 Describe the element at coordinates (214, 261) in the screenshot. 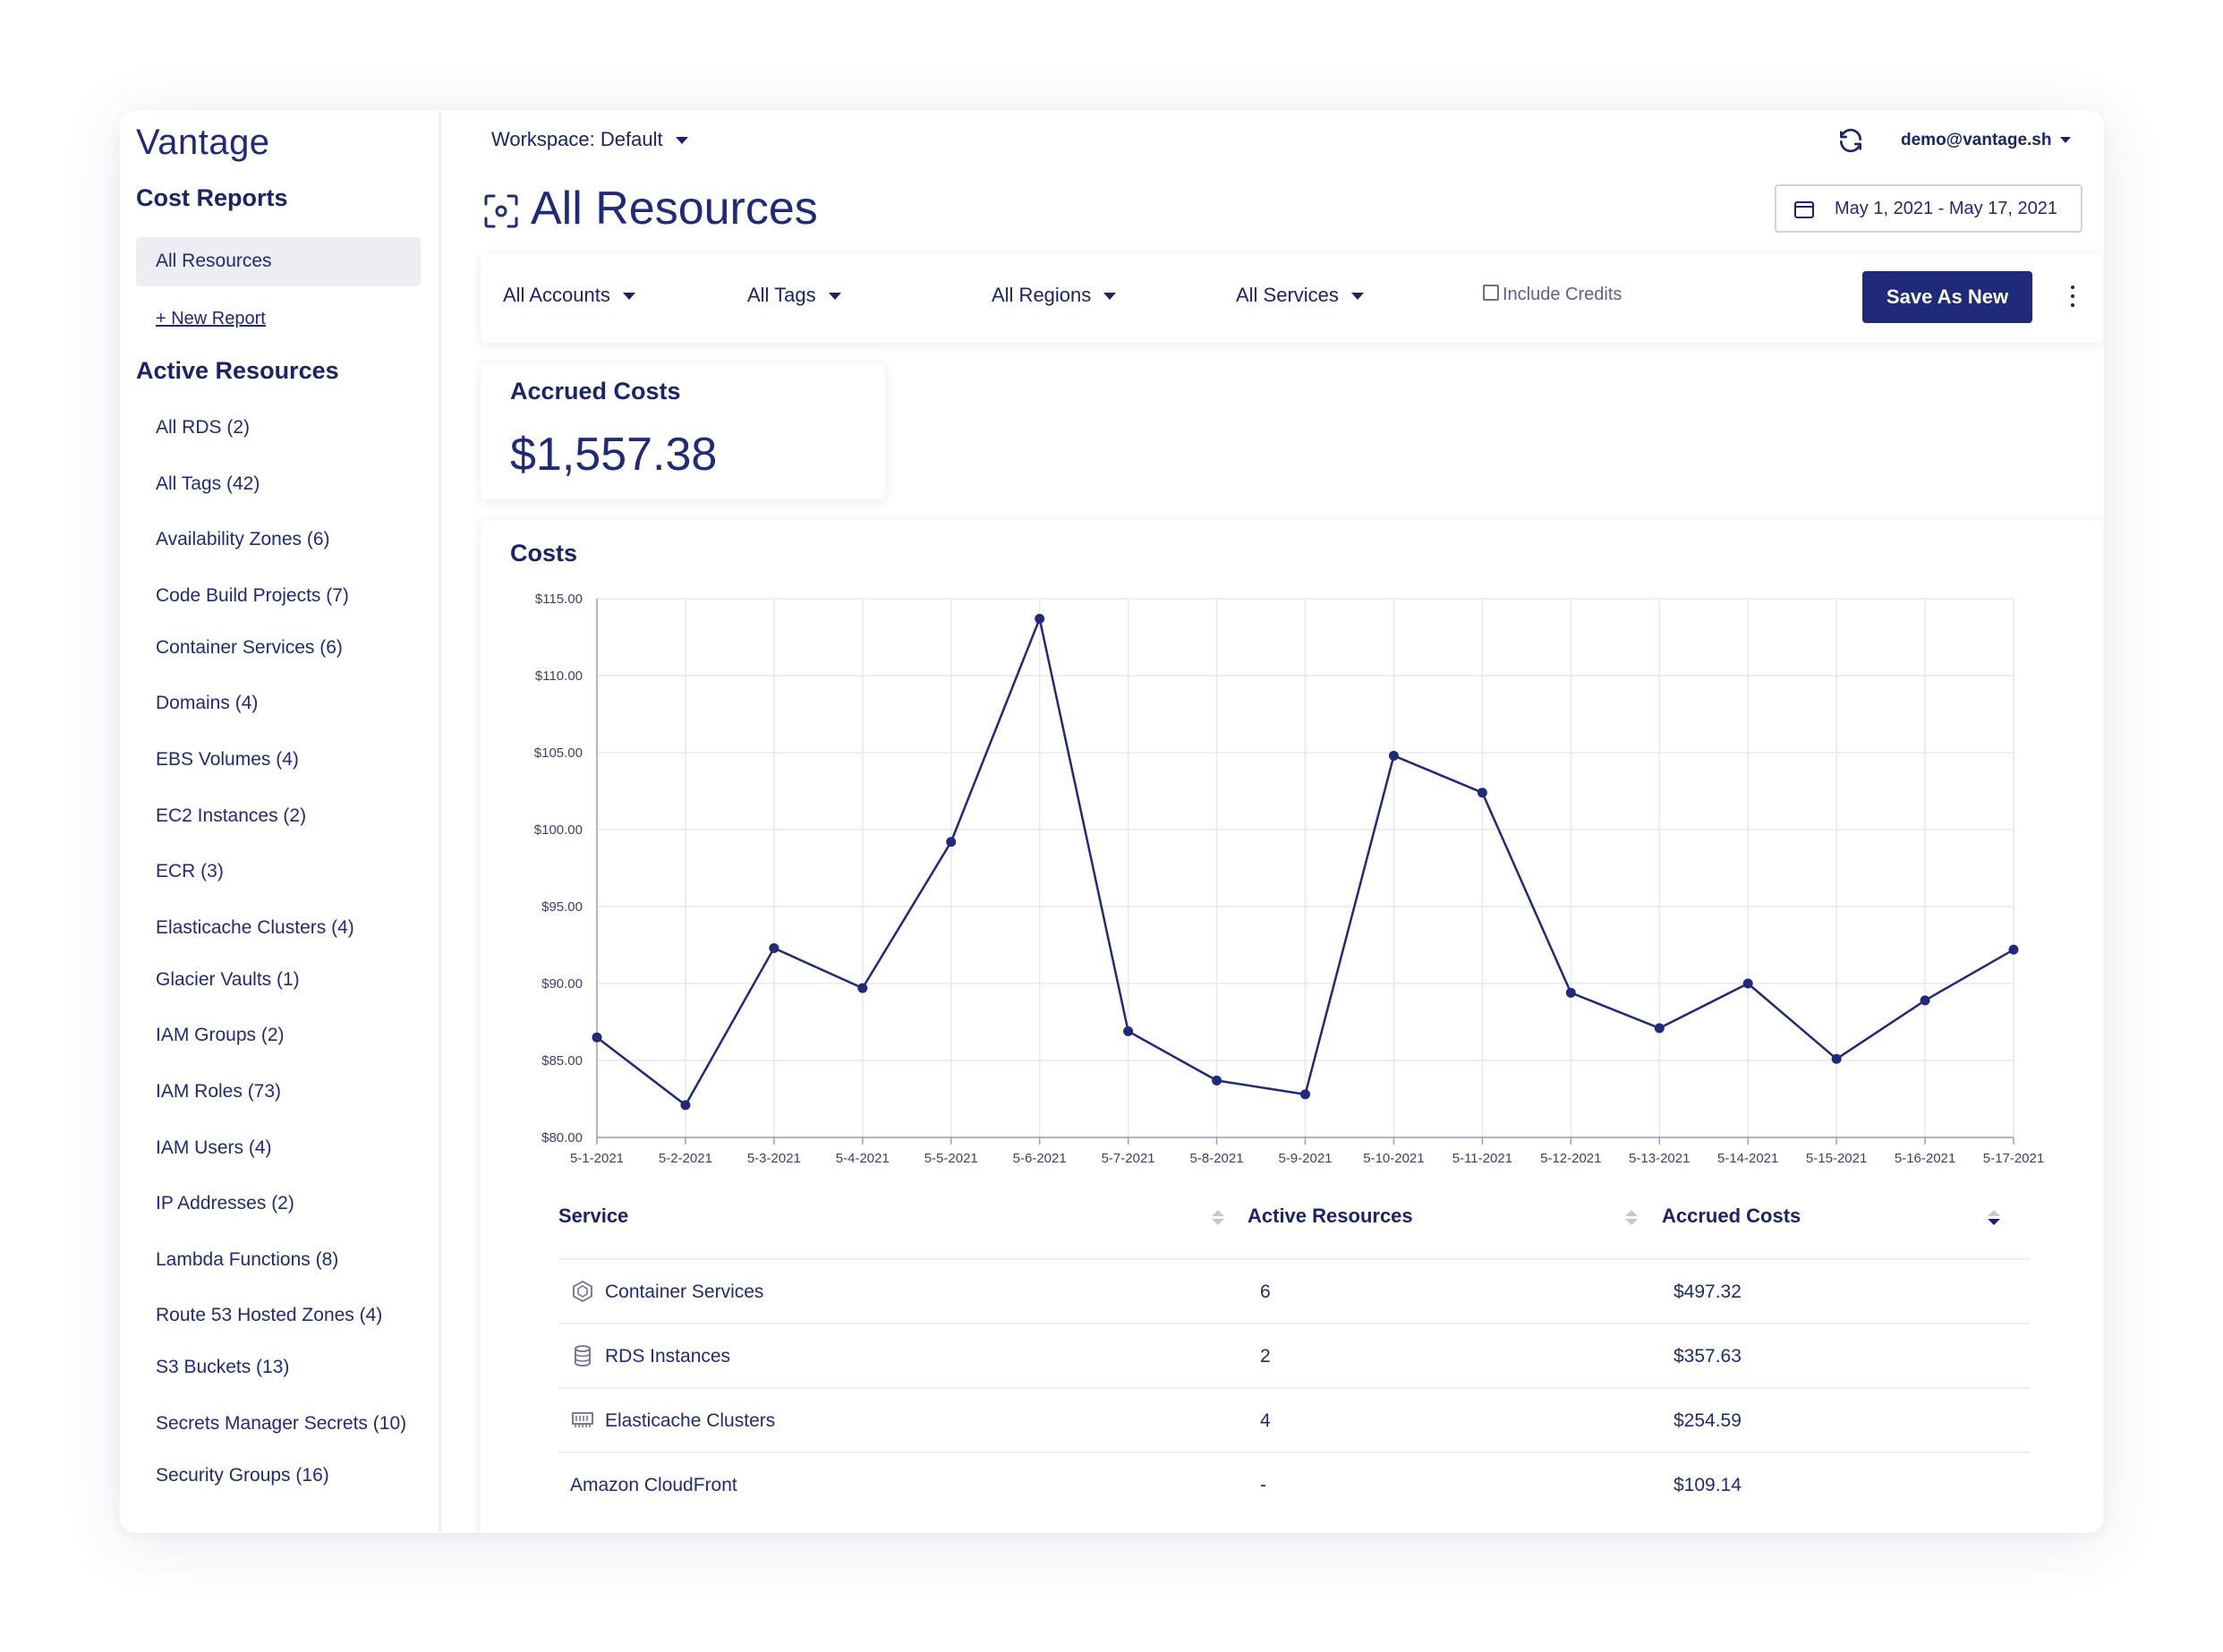

I see `sidebar-item-label: All Resources` at that location.